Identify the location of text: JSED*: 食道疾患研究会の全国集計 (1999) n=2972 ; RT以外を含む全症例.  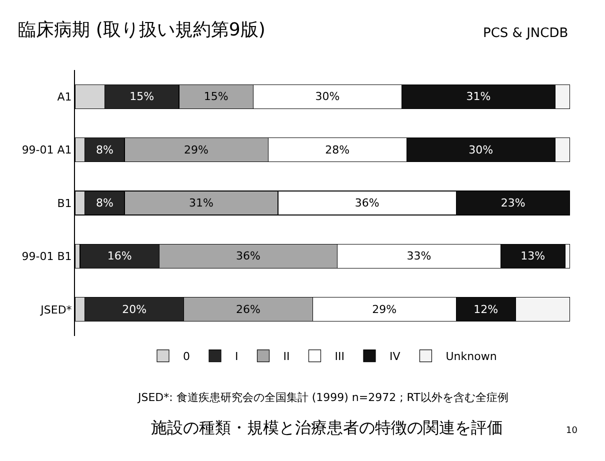
(322, 397).